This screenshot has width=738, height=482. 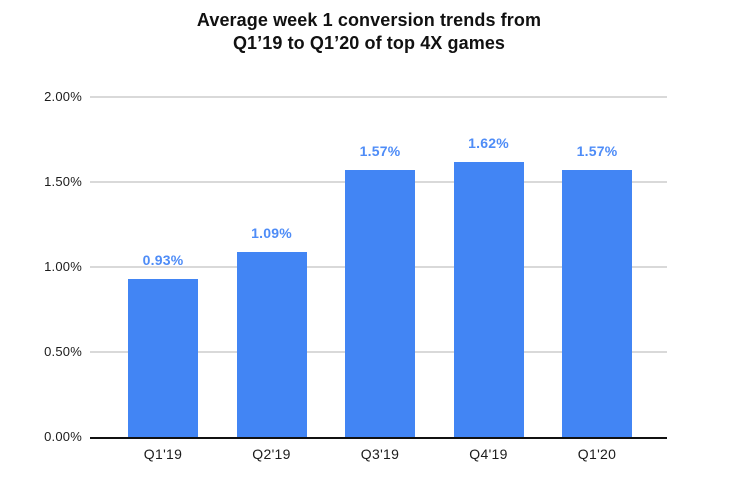 I want to click on bar-group: 1.57% Q1'20, so click(x=597, y=279).